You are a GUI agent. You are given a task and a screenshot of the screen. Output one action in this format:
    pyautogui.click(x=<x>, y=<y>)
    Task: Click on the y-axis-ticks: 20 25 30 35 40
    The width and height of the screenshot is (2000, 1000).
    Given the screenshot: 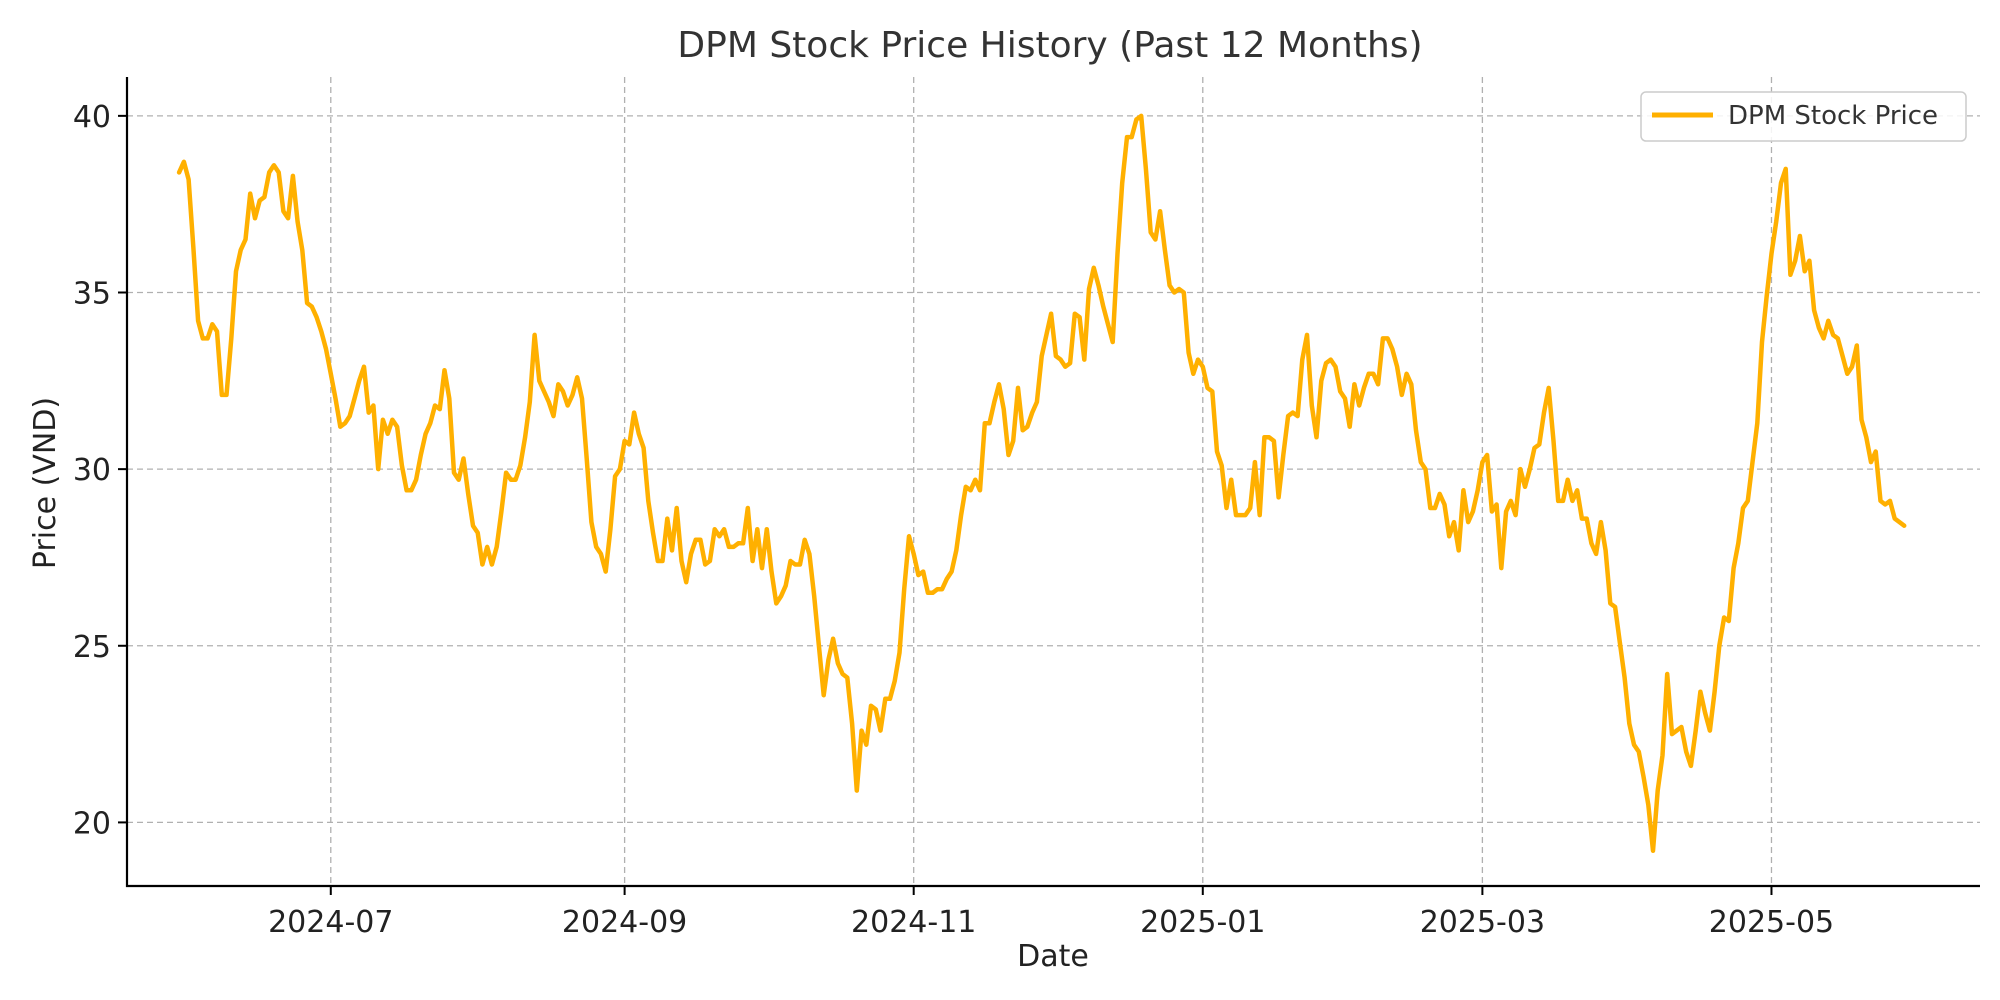 What is the action you would take?
    pyautogui.click(x=100, y=470)
    